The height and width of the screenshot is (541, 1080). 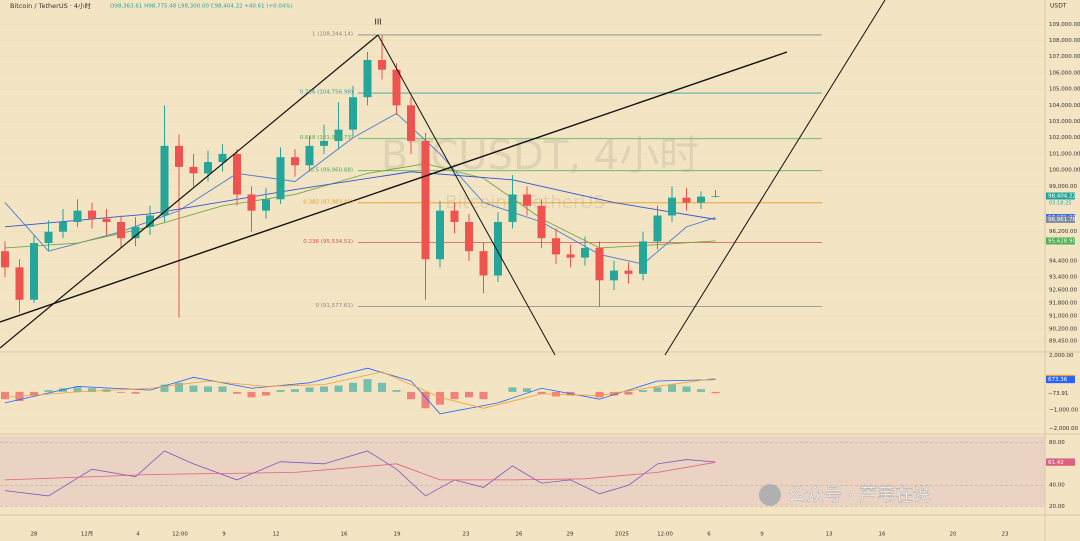 What do you see at coordinates (1064, 411) in the screenshot?
I see `y-tick-label: −1,000.00` at bounding box center [1064, 411].